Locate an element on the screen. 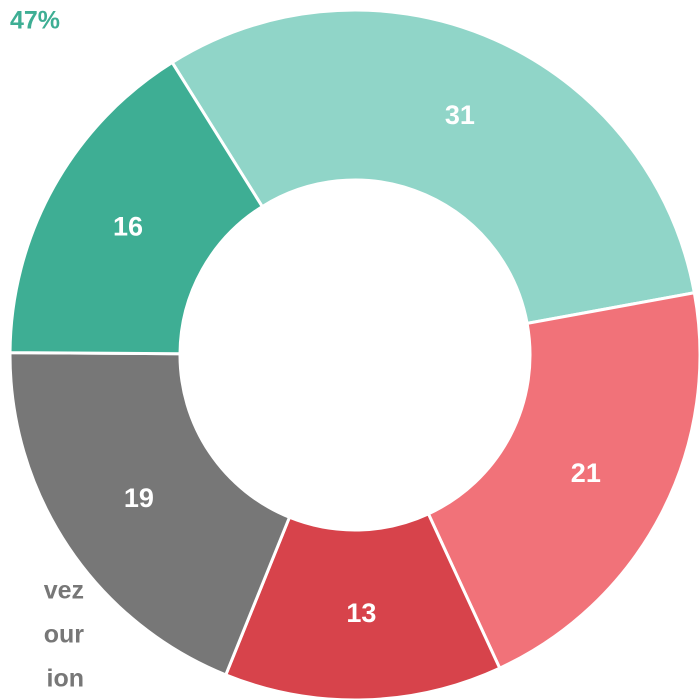 The width and height of the screenshot is (700, 700). slice-label: 19 is located at coordinates (139, 498).